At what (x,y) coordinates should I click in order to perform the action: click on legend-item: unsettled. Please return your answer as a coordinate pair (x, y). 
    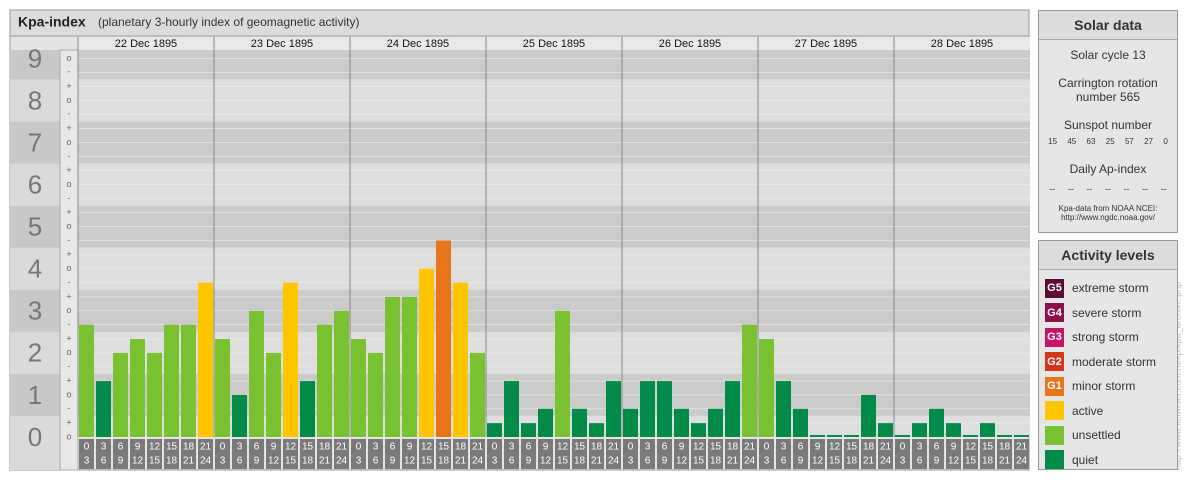
    Looking at the image, I should click on (1108, 435).